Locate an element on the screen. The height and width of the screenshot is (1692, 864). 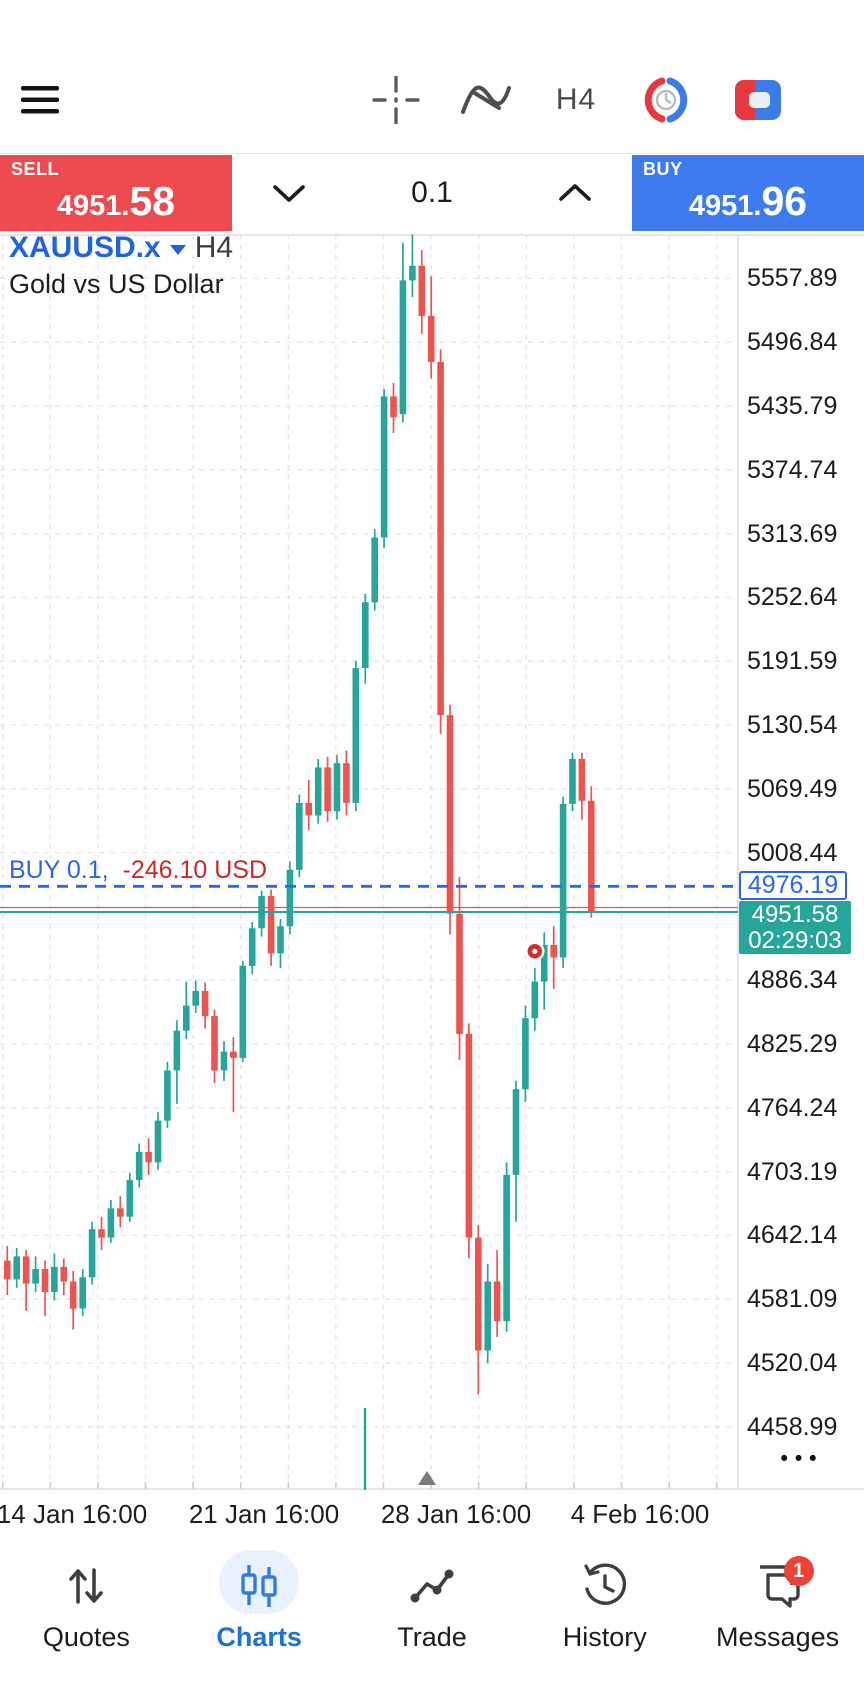
chart-timeframe: H4 is located at coordinates (214, 247).